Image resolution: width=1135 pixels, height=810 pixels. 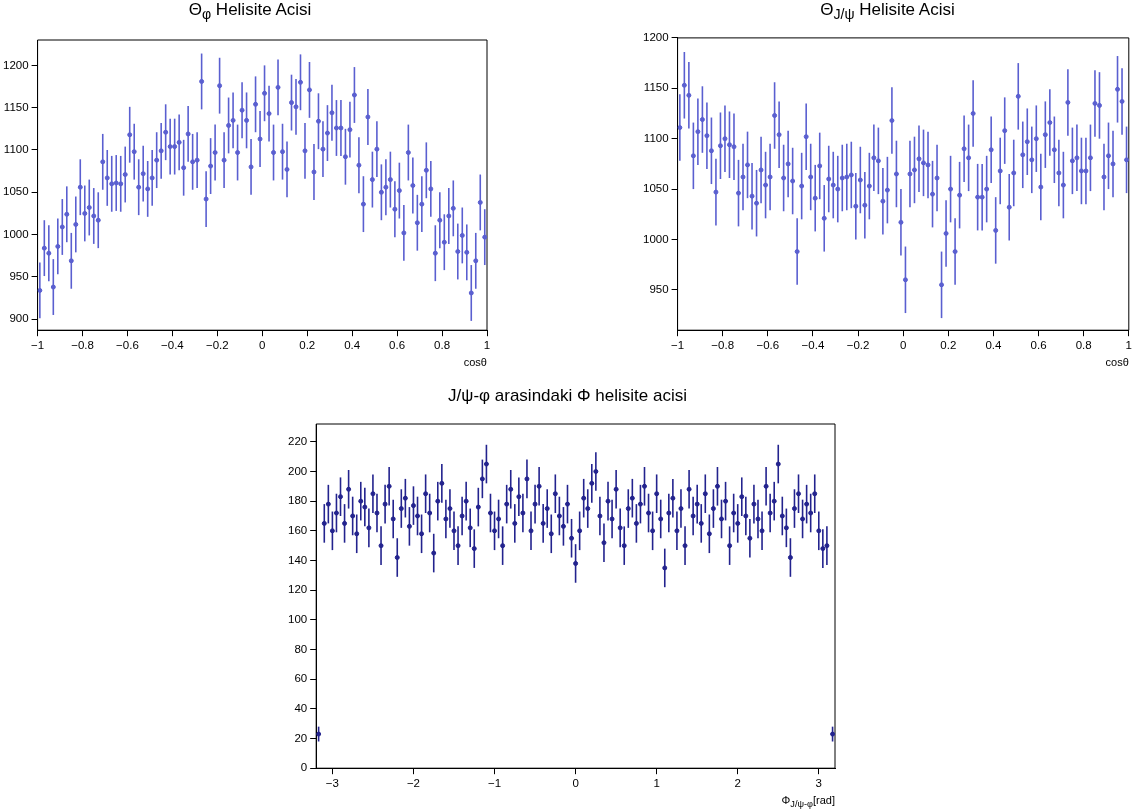 I want to click on y-tick-label: 60, so click(x=301, y=678).